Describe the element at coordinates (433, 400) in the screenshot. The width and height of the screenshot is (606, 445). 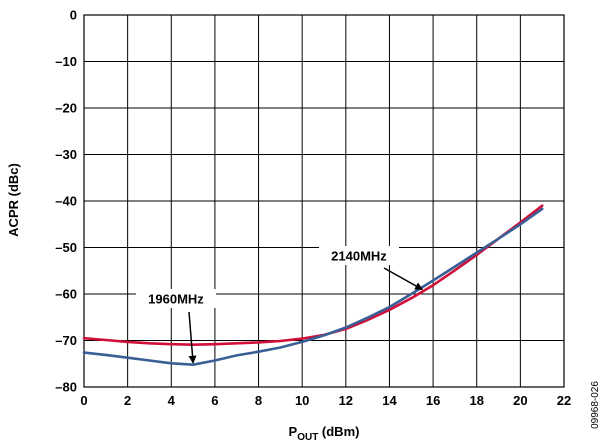
I see `x-tick-label: 16` at that location.